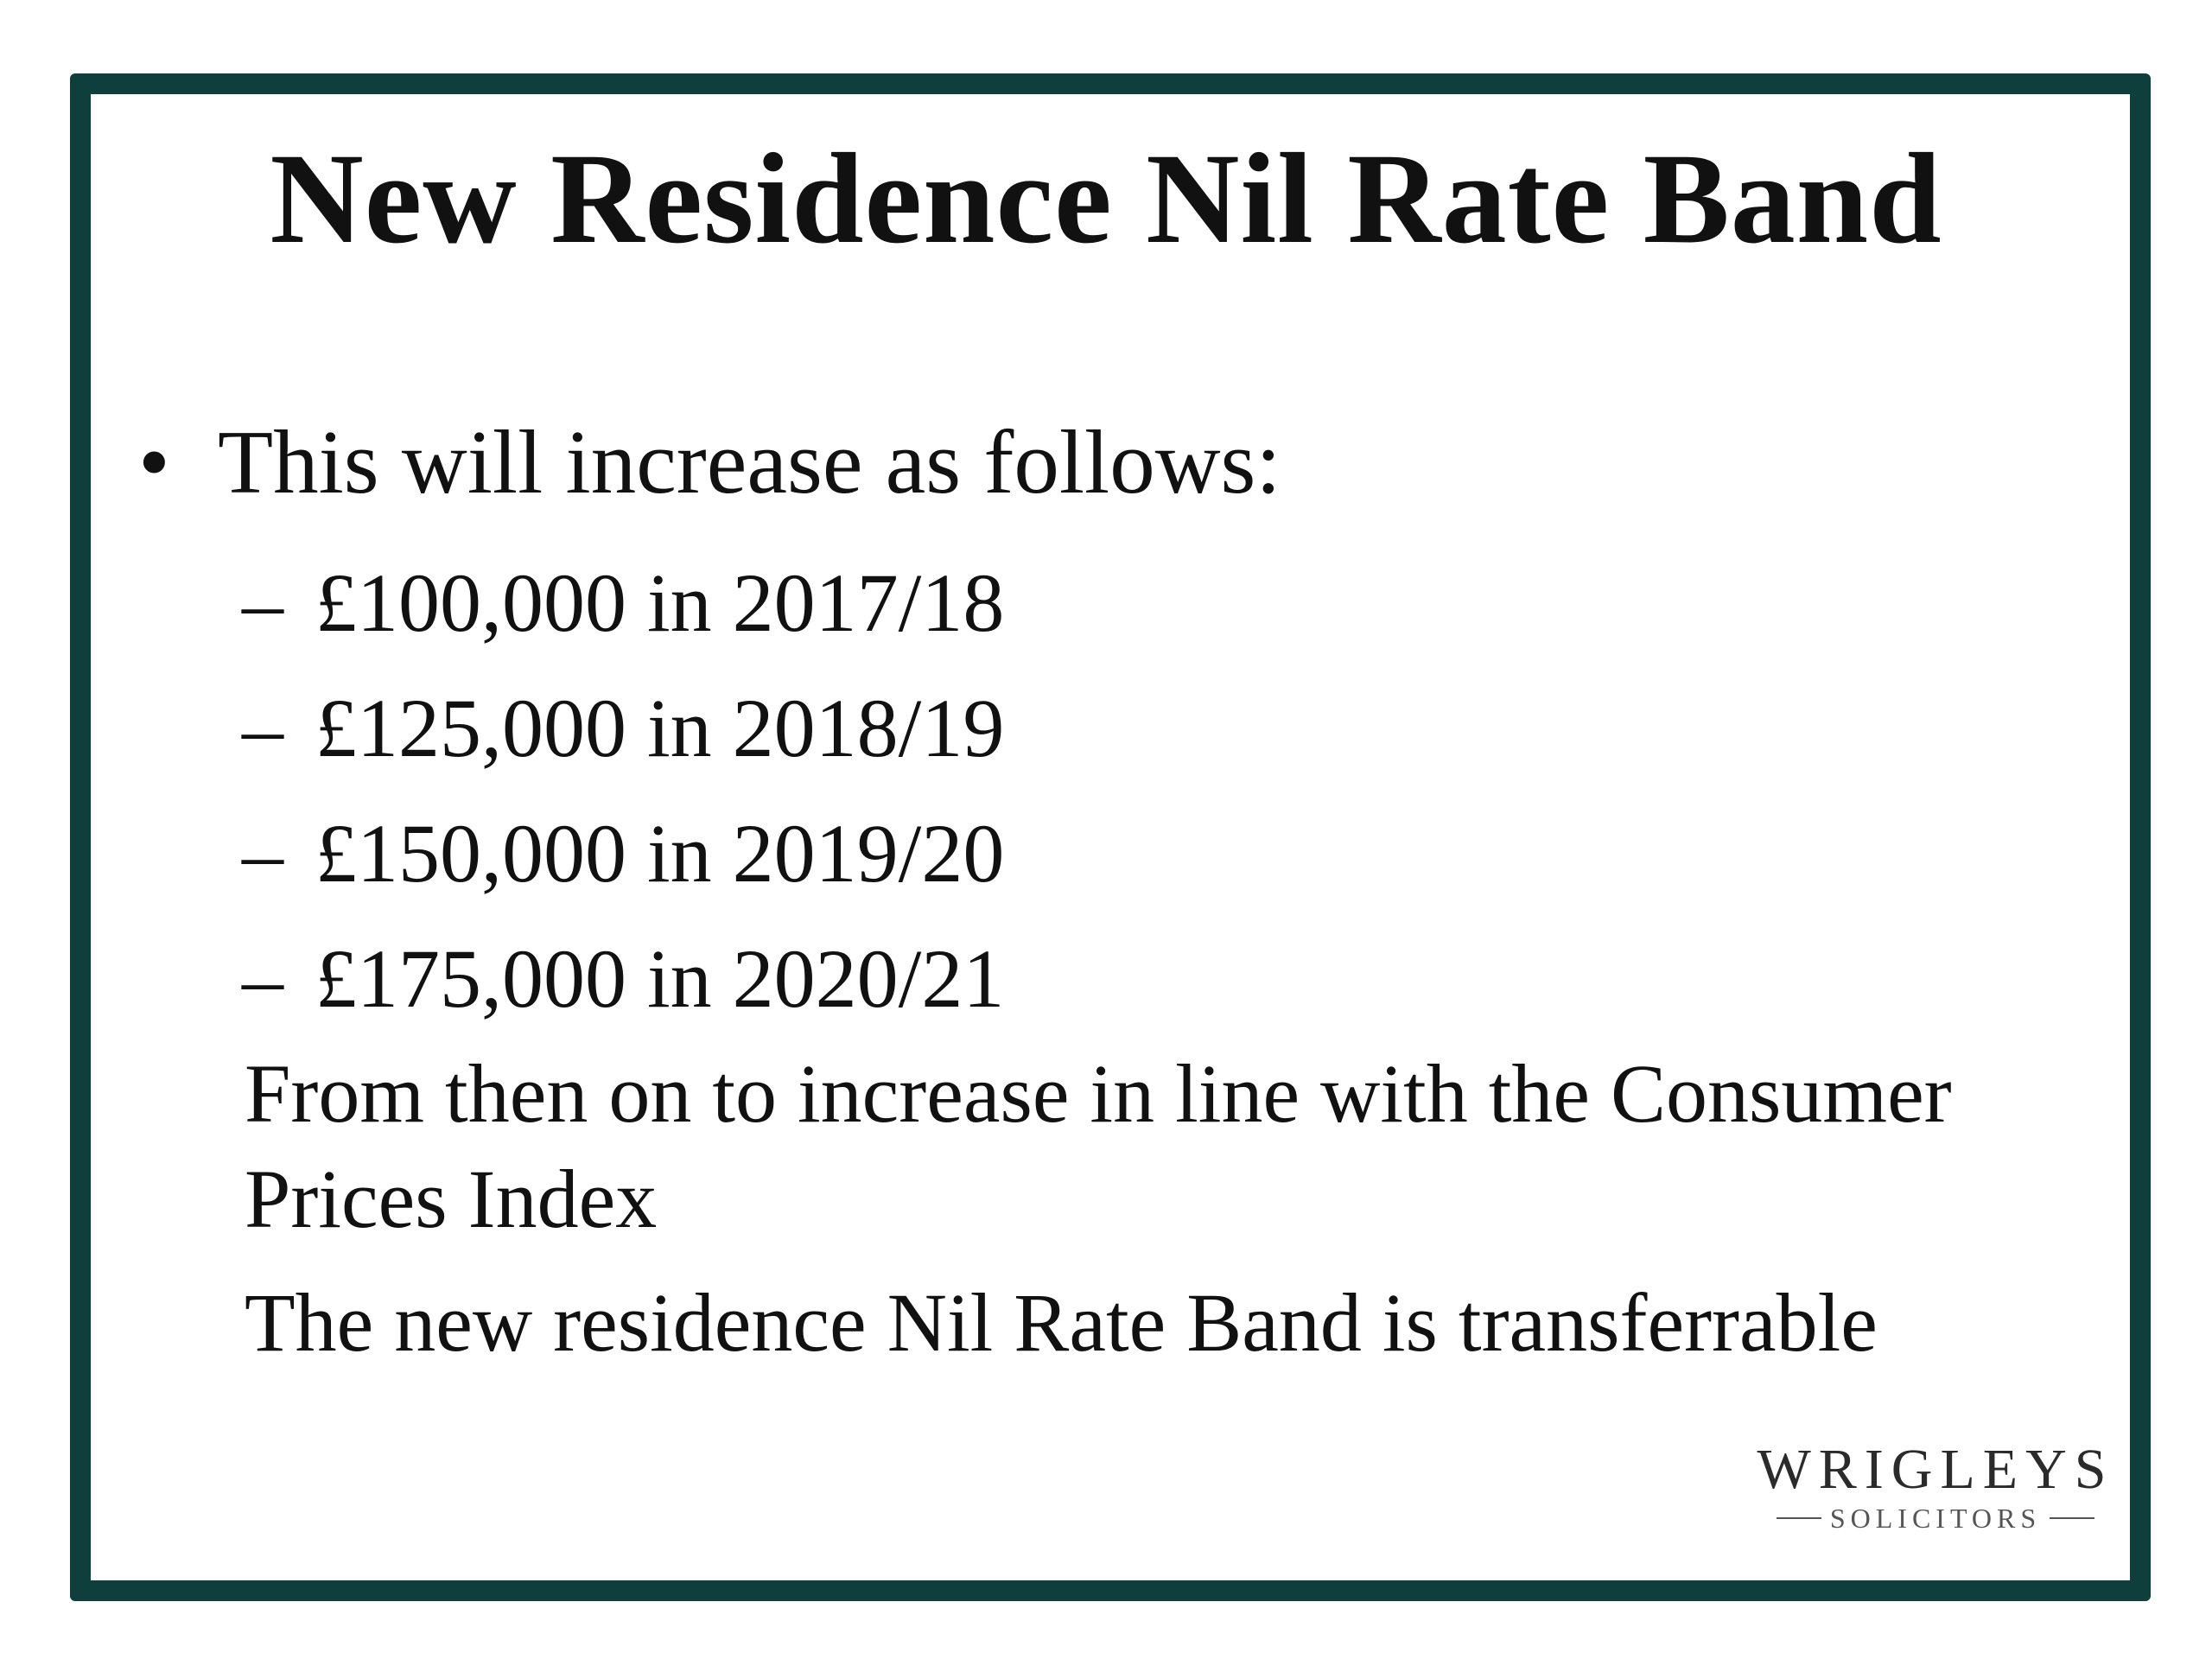 The width and height of the screenshot is (2212, 1659). I want to click on logo-subtitle-row: SOLICITORS, so click(1935, 1518).